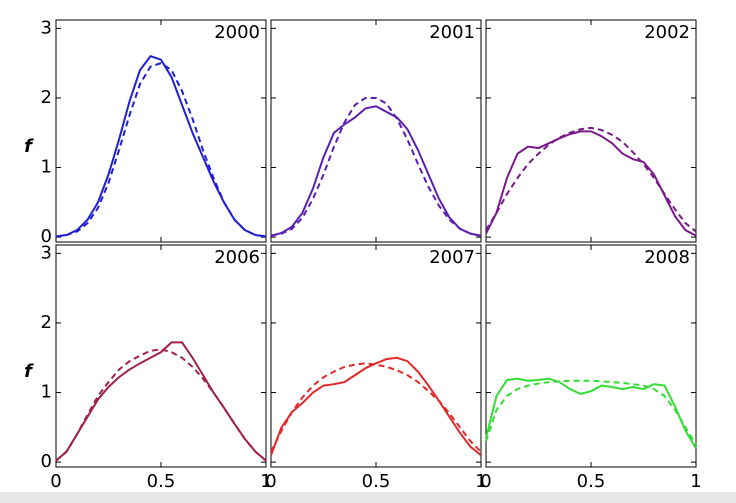 The height and width of the screenshot is (503, 736). Describe the element at coordinates (667, 32) in the screenshot. I see `panel-title: 2002` at that location.